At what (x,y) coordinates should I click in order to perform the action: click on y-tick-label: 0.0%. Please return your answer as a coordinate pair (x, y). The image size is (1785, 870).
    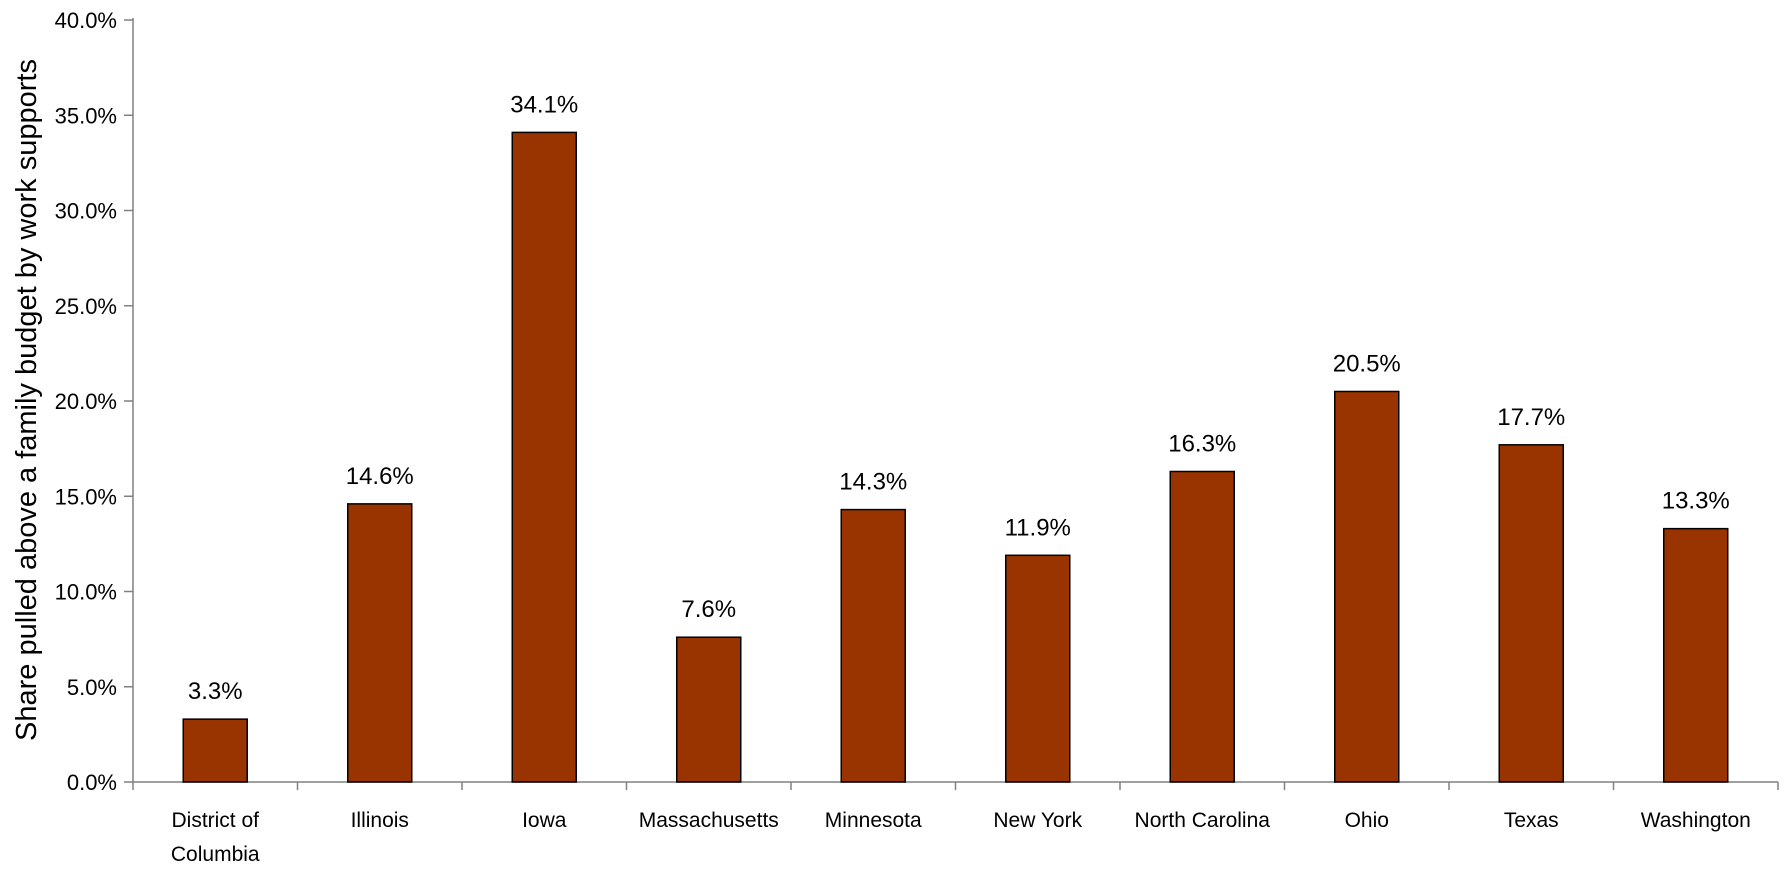
    Looking at the image, I should click on (92, 782).